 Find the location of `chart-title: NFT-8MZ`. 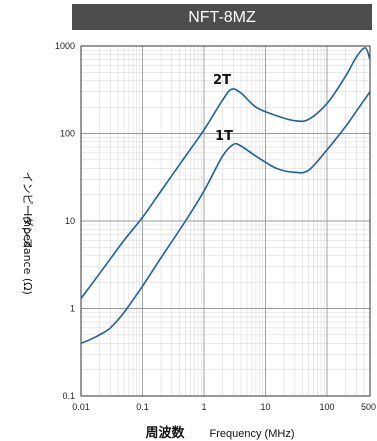

chart-title: NFT-8MZ is located at coordinates (222, 17).